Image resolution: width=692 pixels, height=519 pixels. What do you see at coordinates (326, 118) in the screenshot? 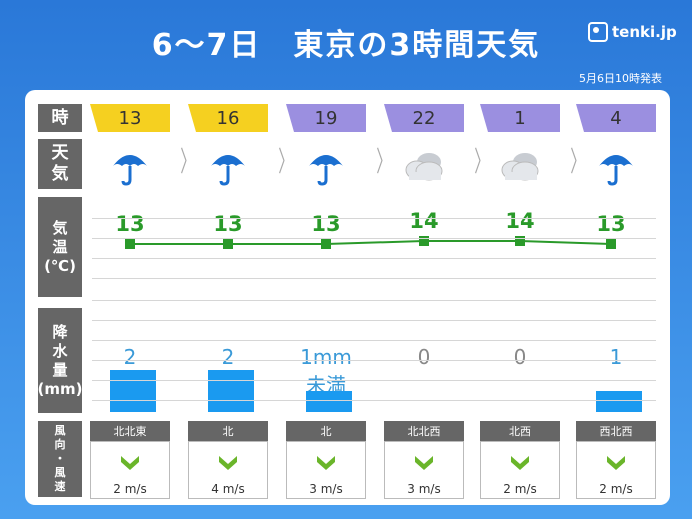
I see `hour-cell: 19` at bounding box center [326, 118].